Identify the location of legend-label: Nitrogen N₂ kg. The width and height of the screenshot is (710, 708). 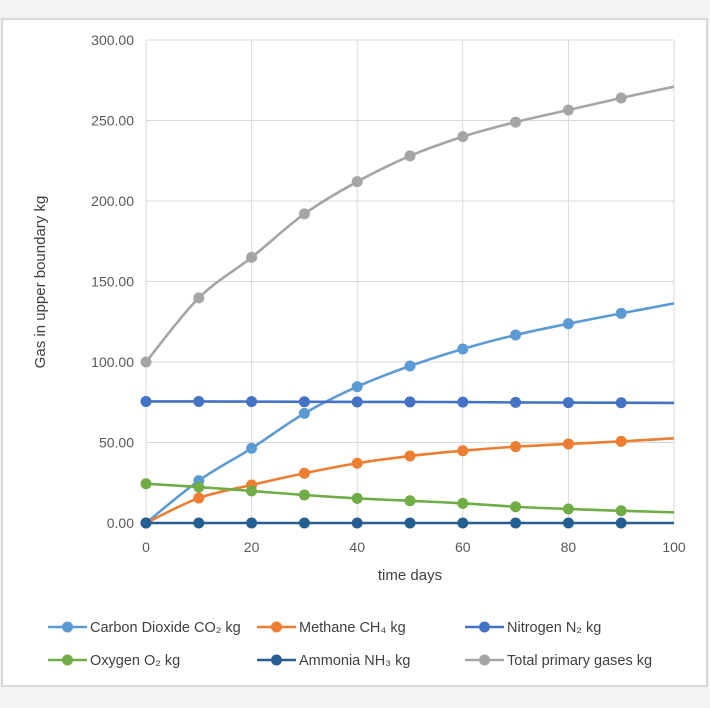
(554, 628).